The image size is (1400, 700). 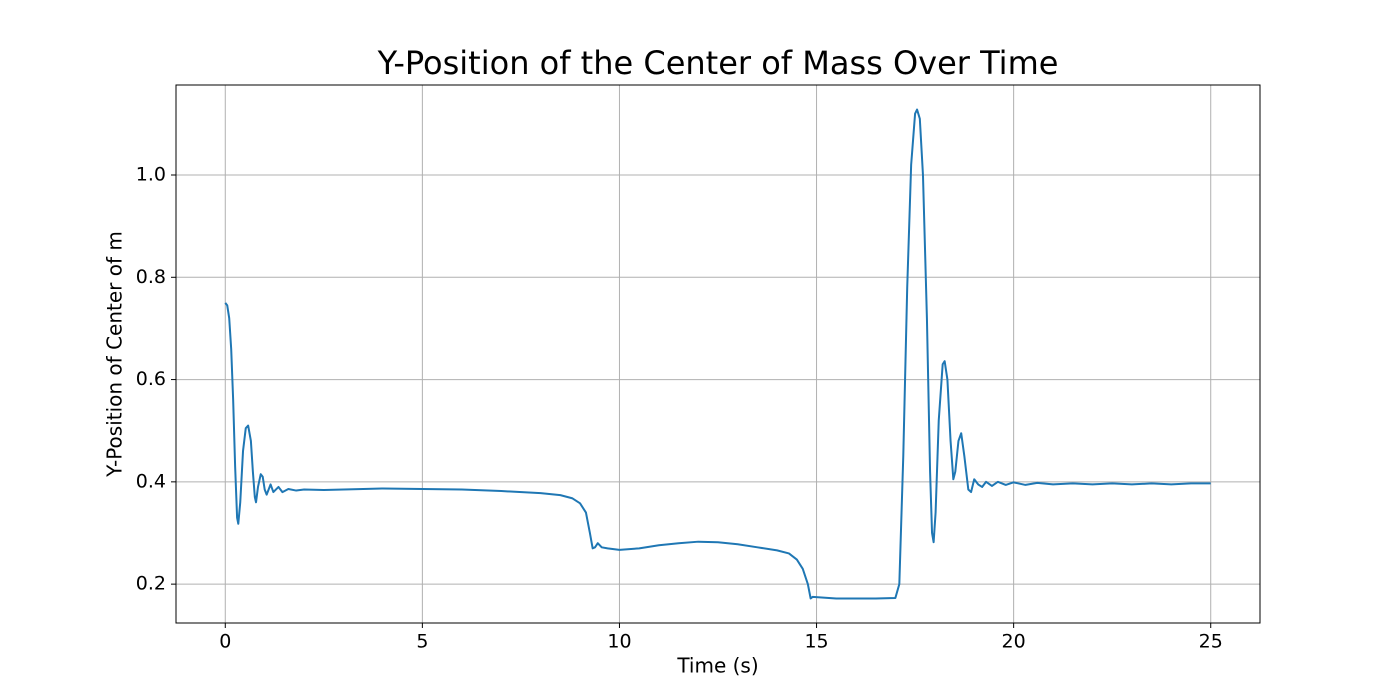 What do you see at coordinates (717, 666) in the screenshot?
I see `x-axis-label: Time (s)` at bounding box center [717, 666].